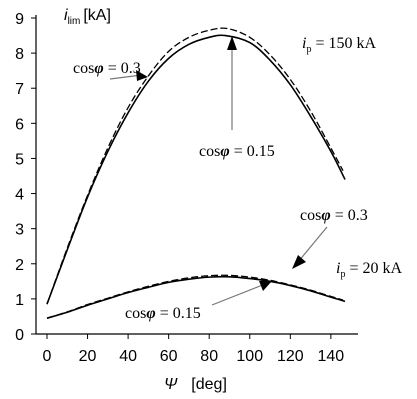 This screenshot has height=399, width=417. I want to click on arrow-cos03-bottom, so click(312, 244).